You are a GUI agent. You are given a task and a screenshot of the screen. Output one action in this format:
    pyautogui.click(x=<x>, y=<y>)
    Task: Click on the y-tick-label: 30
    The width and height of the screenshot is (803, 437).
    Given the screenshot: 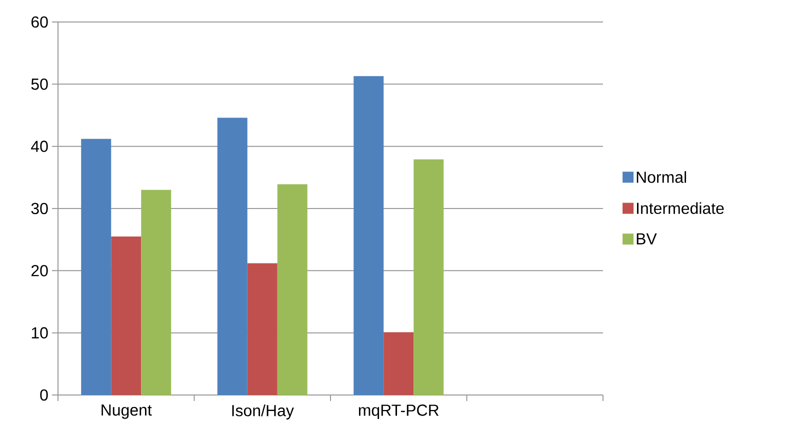 What is the action you would take?
    pyautogui.click(x=39, y=208)
    